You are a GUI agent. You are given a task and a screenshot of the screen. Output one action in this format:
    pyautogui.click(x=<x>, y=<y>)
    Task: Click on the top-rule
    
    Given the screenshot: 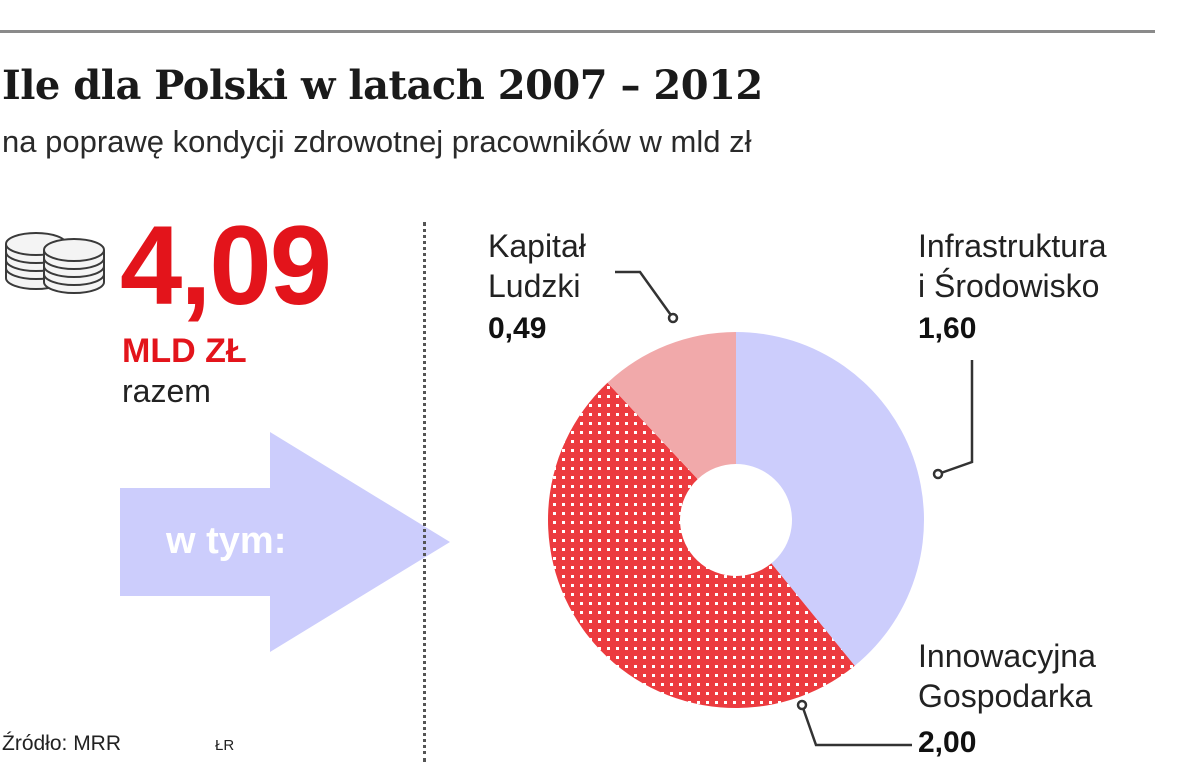 What is the action you would take?
    pyautogui.click(x=577, y=31)
    